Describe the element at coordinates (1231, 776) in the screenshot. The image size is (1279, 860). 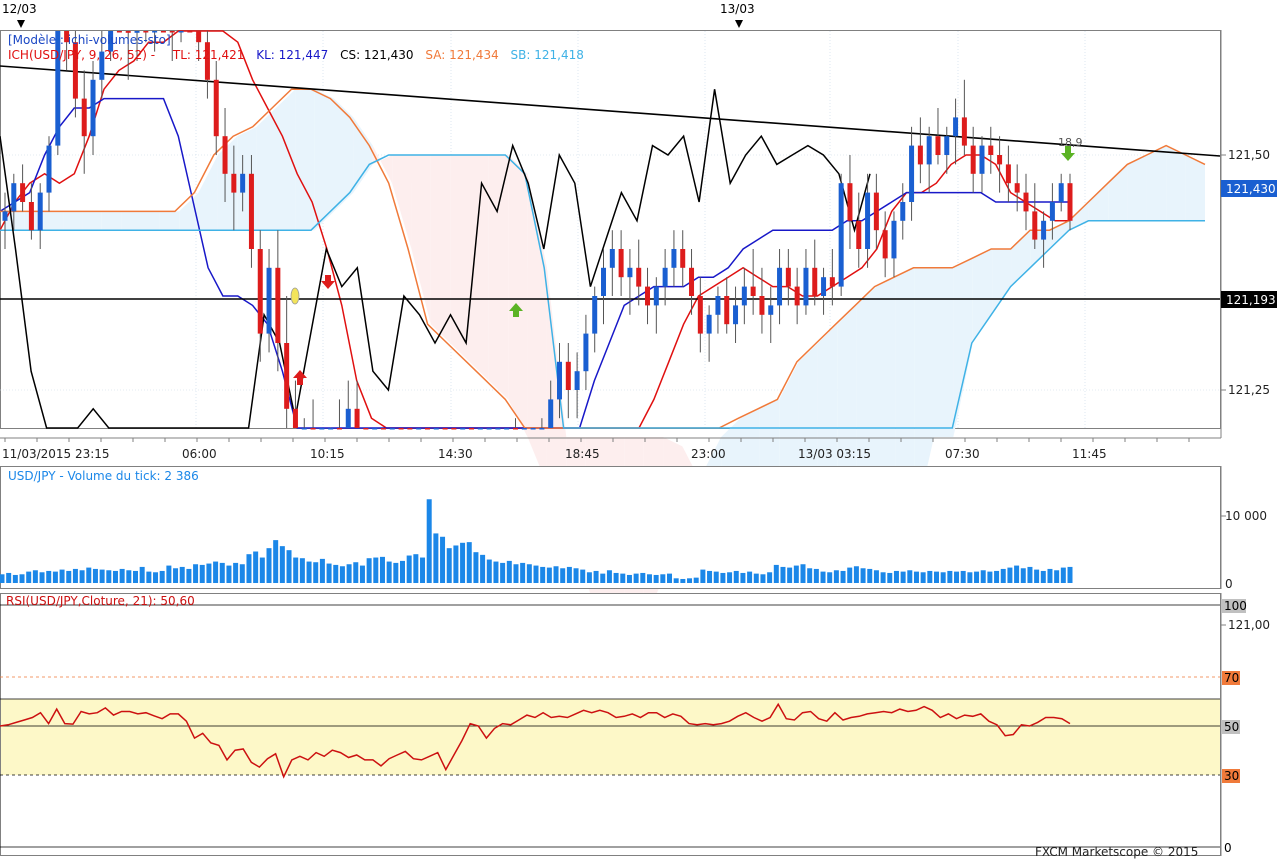
I see `rsi-tick-label: 30` at that location.